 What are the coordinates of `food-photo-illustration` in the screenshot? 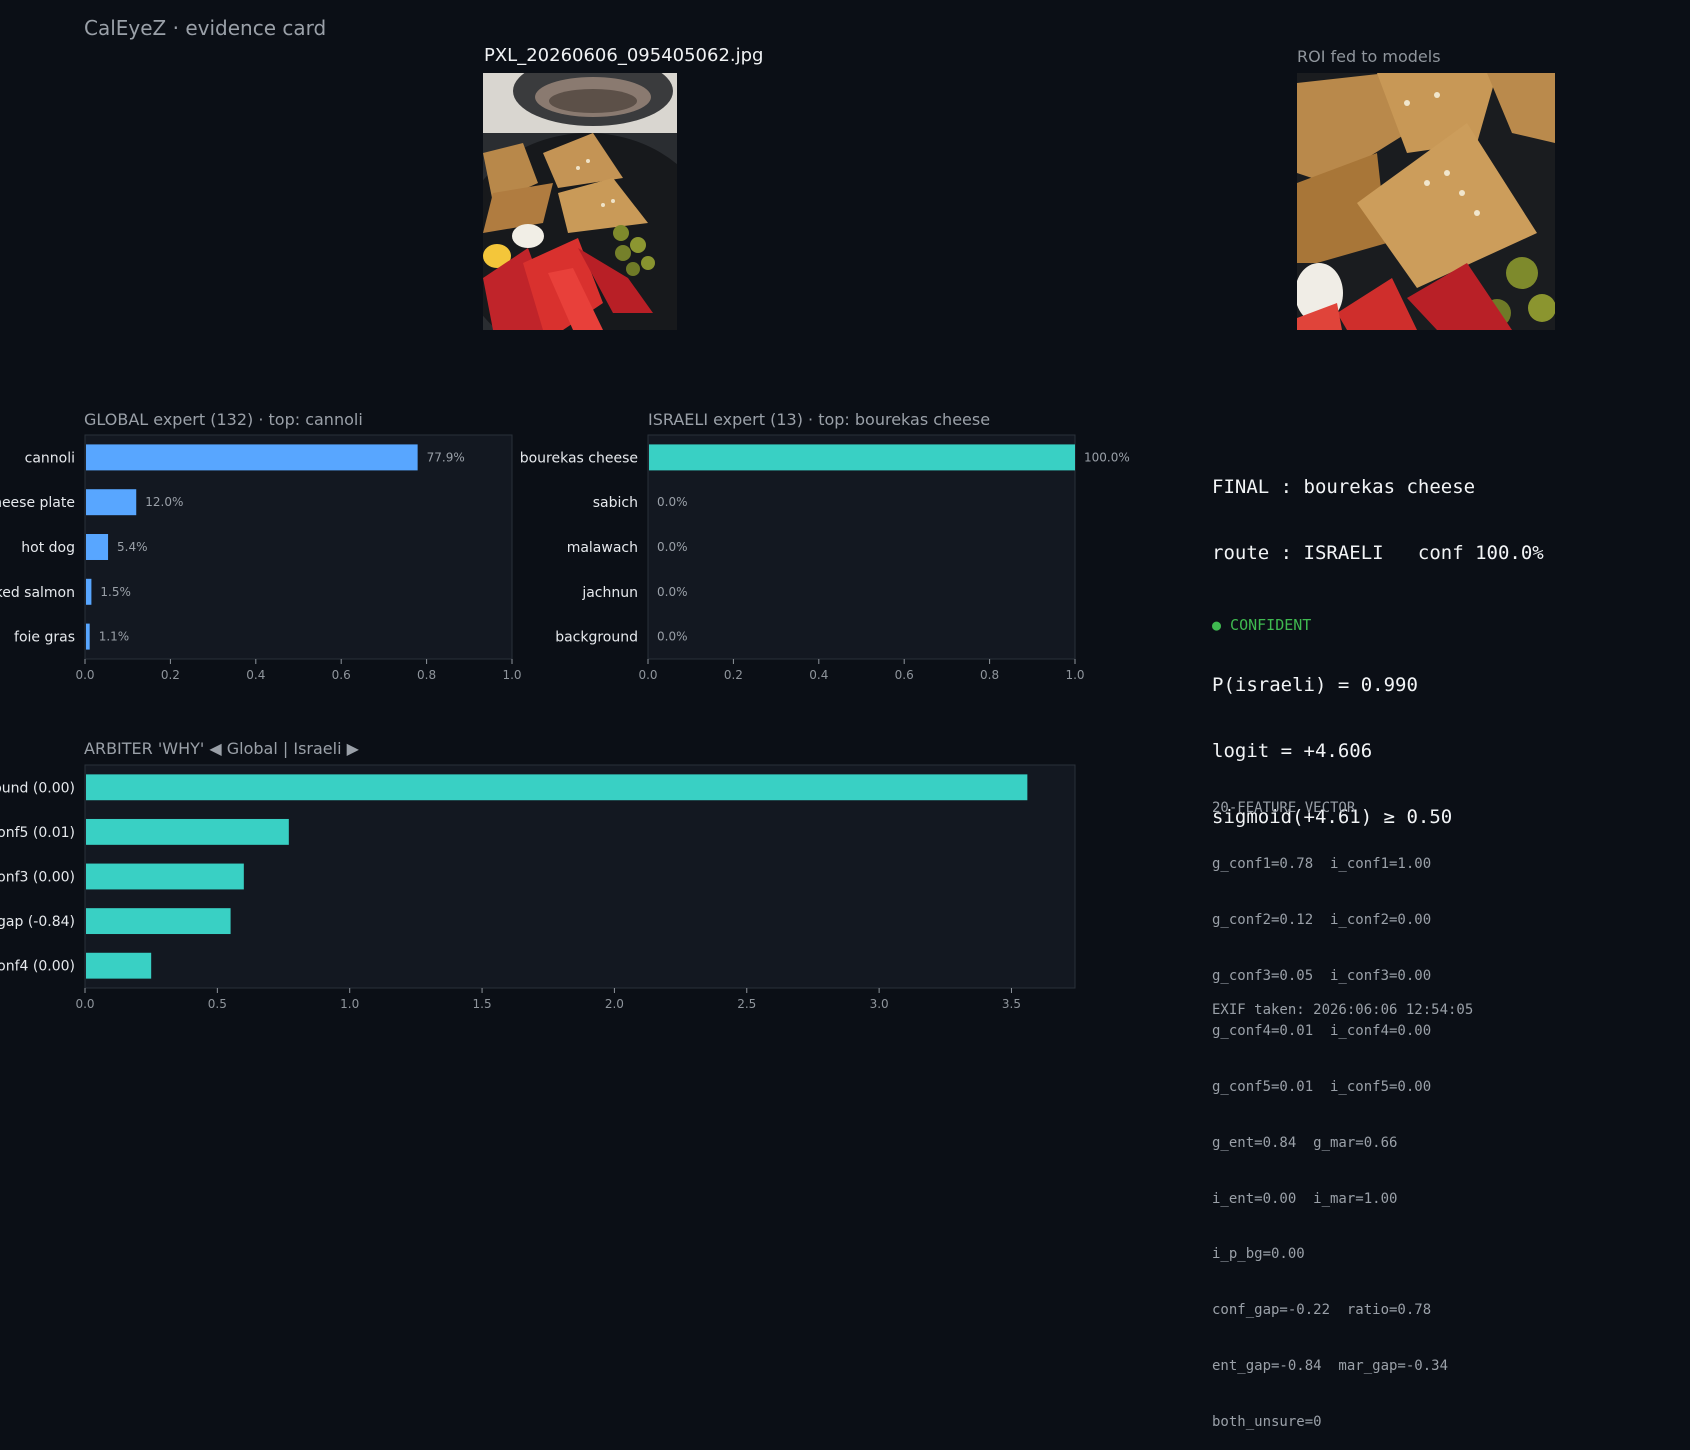 It's located at (580, 201).